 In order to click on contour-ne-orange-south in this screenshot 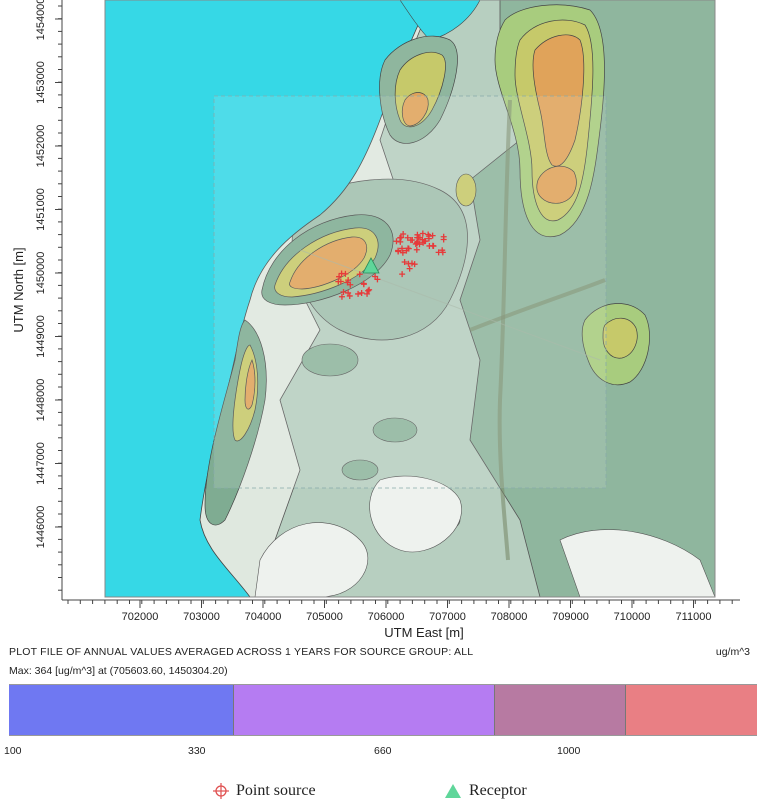, I will do `click(556, 184)`.